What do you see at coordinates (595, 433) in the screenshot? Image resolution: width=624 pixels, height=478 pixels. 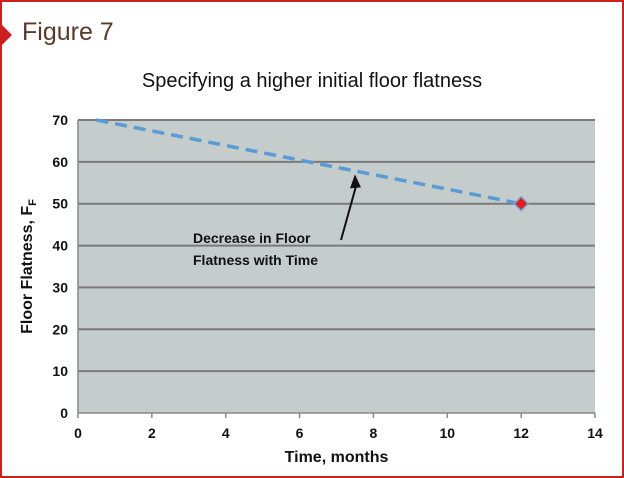 I see `x-tick-14: 14` at bounding box center [595, 433].